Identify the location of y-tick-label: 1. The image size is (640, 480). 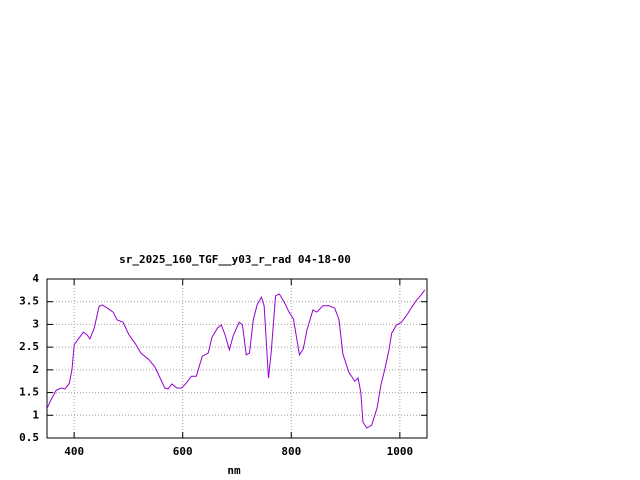
(35, 414).